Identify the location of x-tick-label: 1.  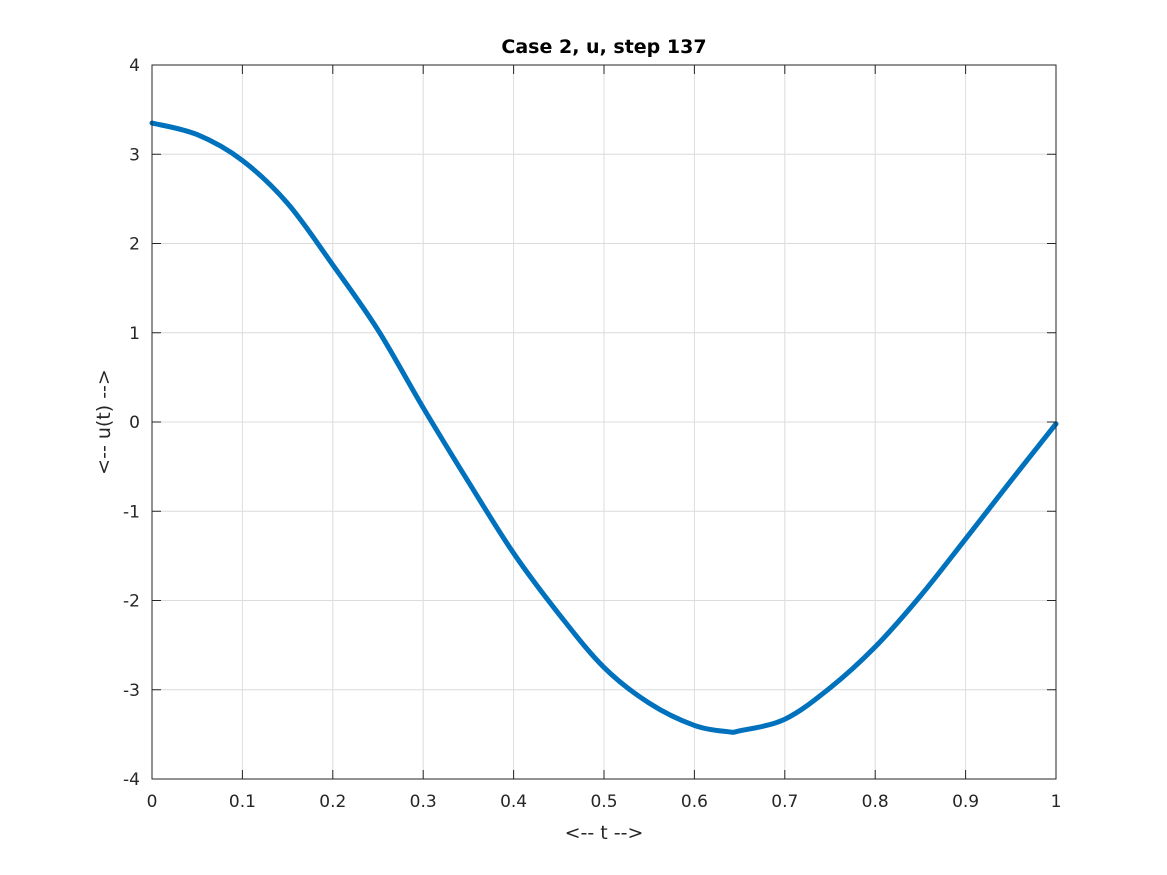
(1056, 802).